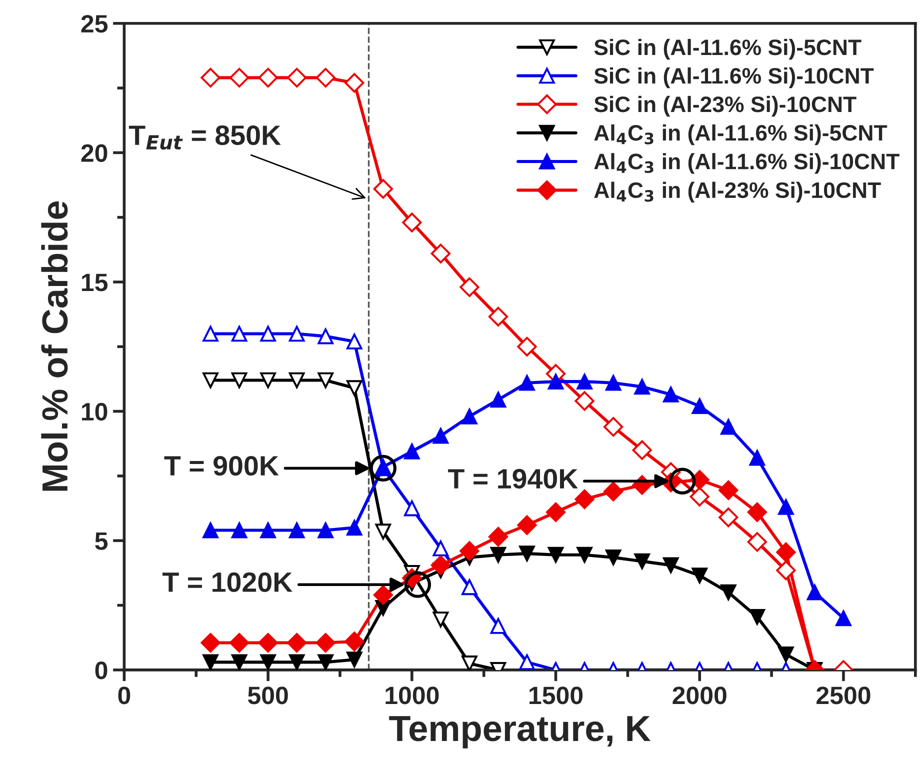 The width and height of the screenshot is (920, 779). I want to click on legend-label: Al$_{4}$C$_{3}$ in (Al-11.6% Si)-10CNT, so click(747, 163).